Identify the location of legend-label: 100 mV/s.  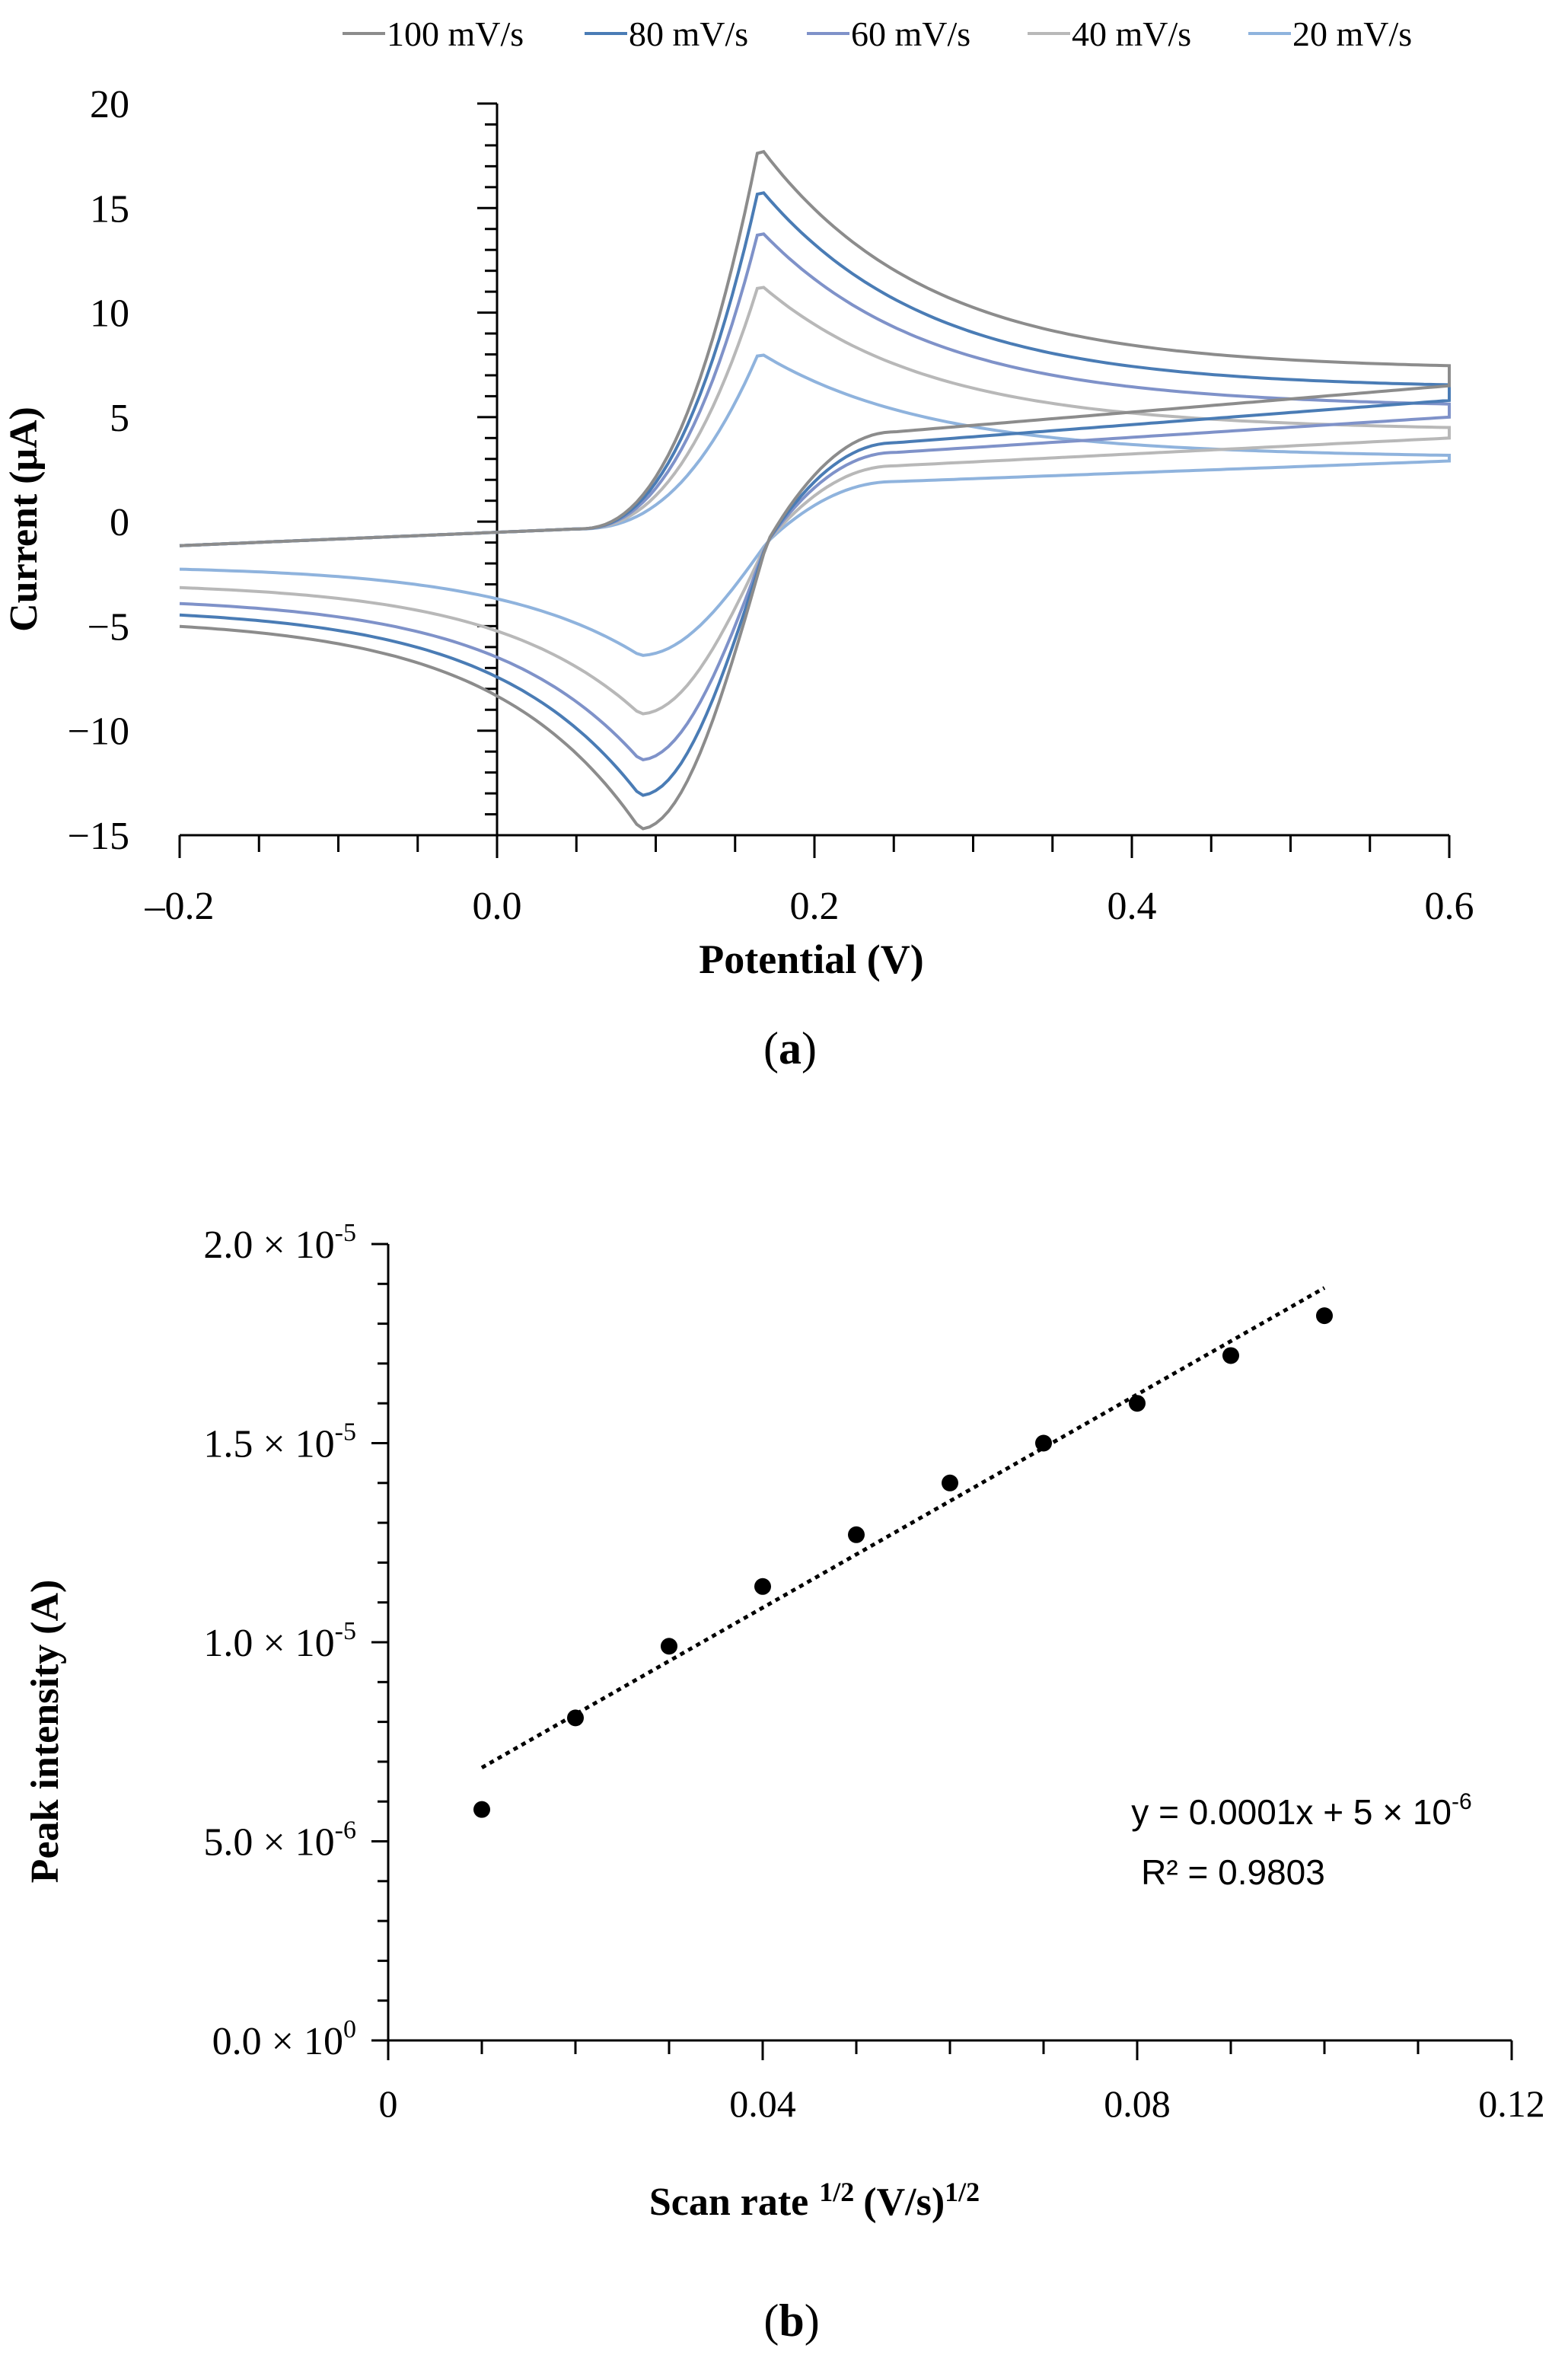
(455, 33).